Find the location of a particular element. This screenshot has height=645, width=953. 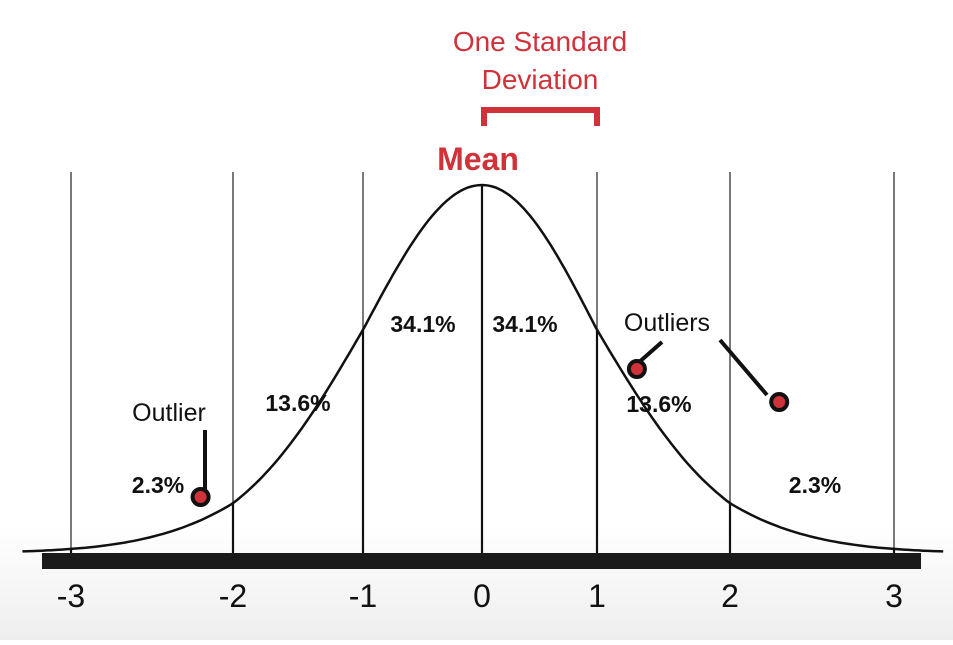

x-tick-label: 3 is located at coordinates (894, 596).